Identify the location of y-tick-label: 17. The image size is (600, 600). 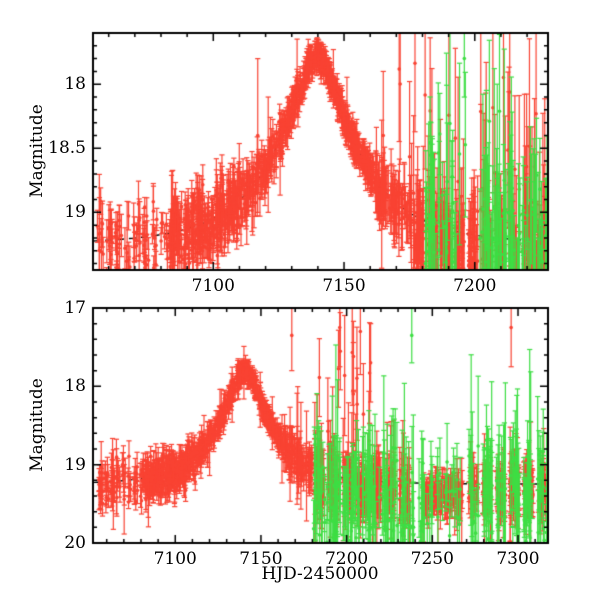
(75, 308).